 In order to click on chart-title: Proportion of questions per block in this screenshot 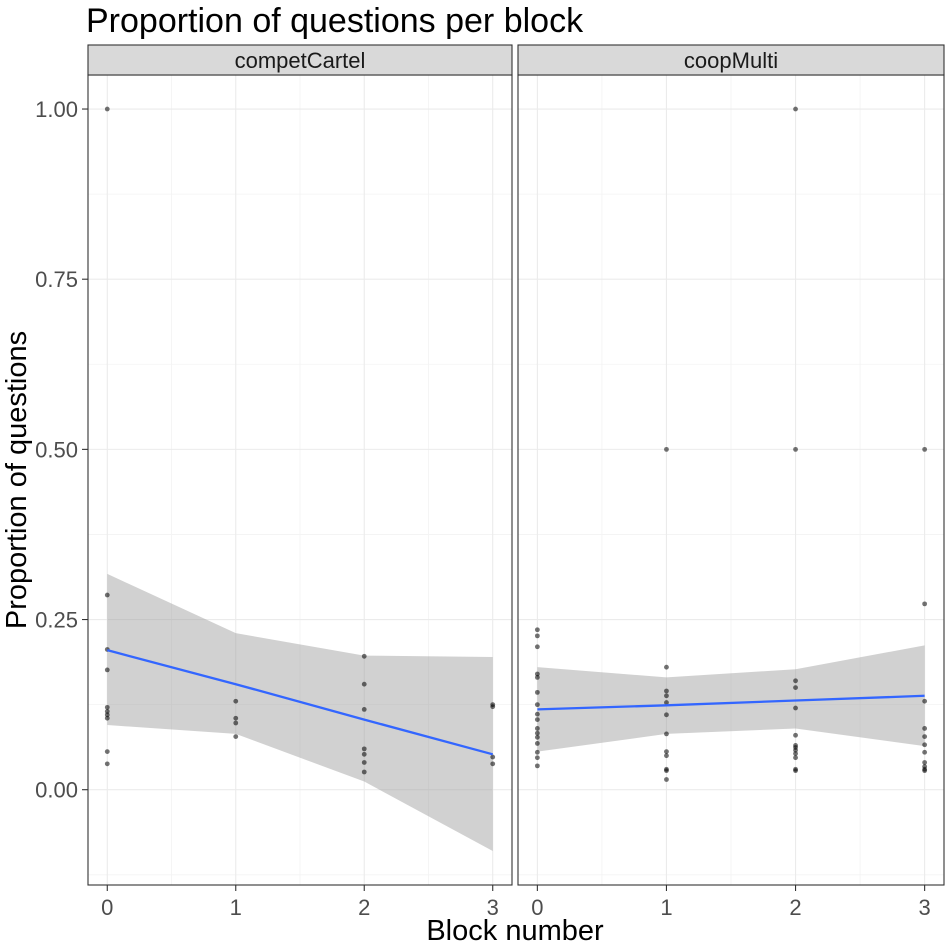, I will do `click(335, 21)`.